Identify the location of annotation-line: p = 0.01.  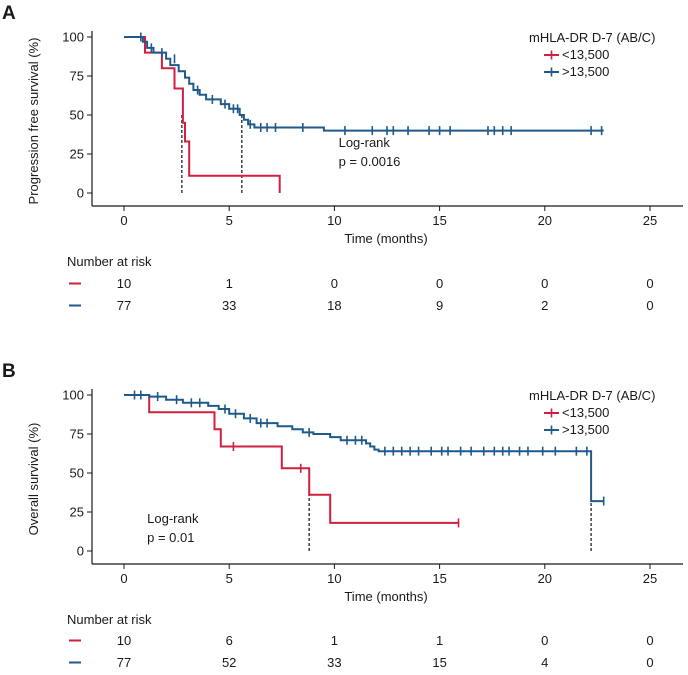
(170, 537).